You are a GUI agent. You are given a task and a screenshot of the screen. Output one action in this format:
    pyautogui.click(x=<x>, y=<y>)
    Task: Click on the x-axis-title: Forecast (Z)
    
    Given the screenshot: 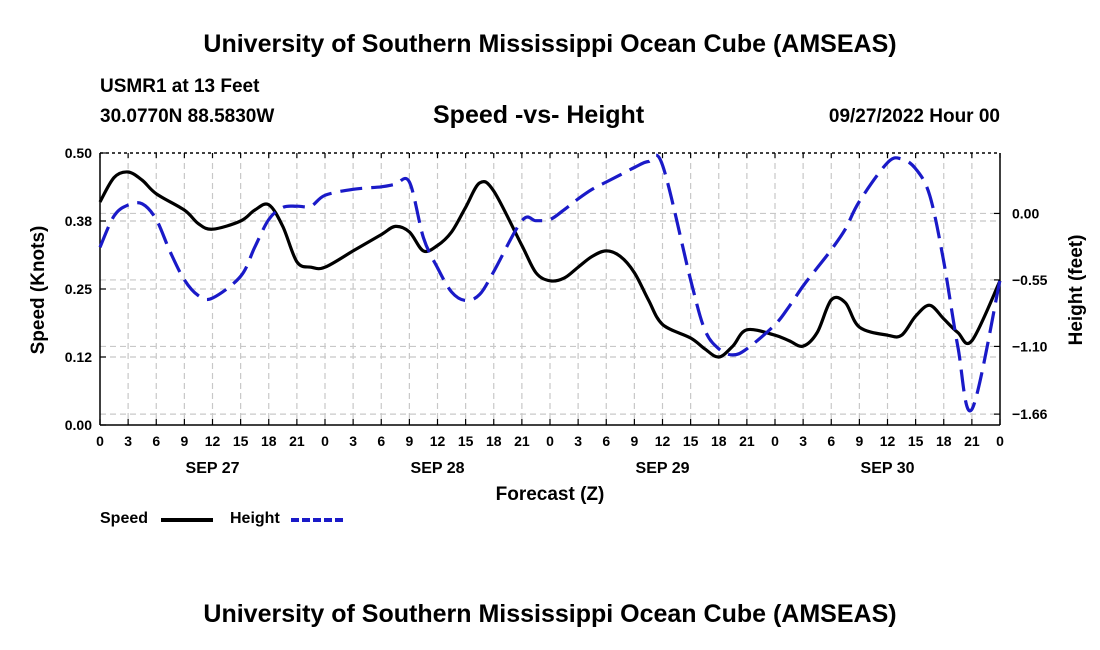 What is the action you would take?
    pyautogui.click(x=550, y=494)
    